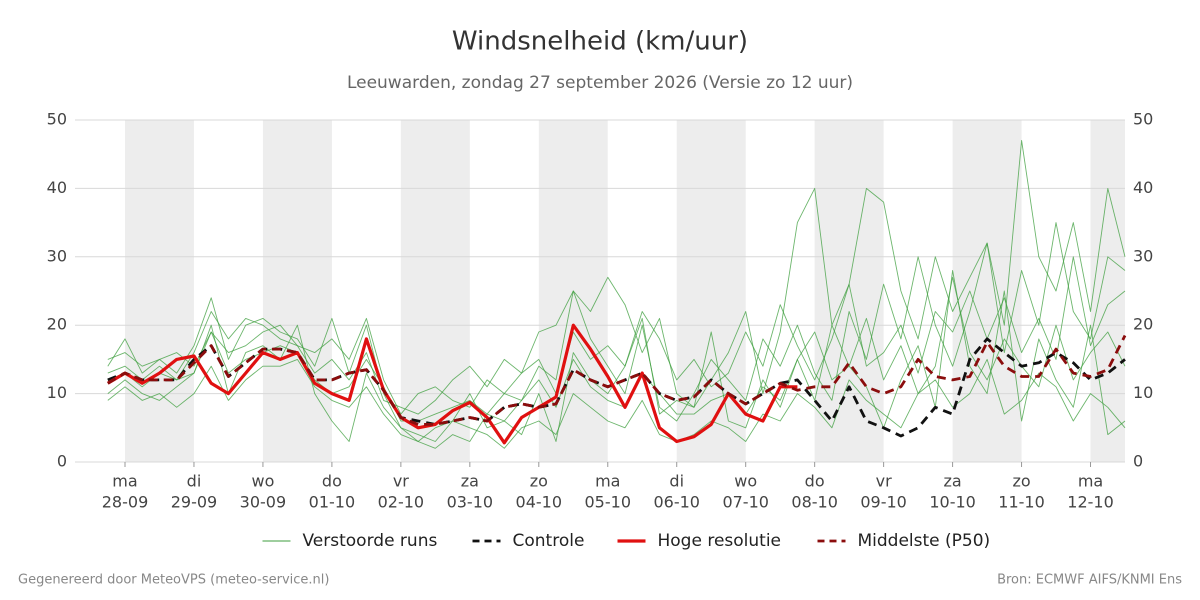  Describe the element at coordinates (57, 255) in the screenshot. I see `y-tick-label: 30` at that location.